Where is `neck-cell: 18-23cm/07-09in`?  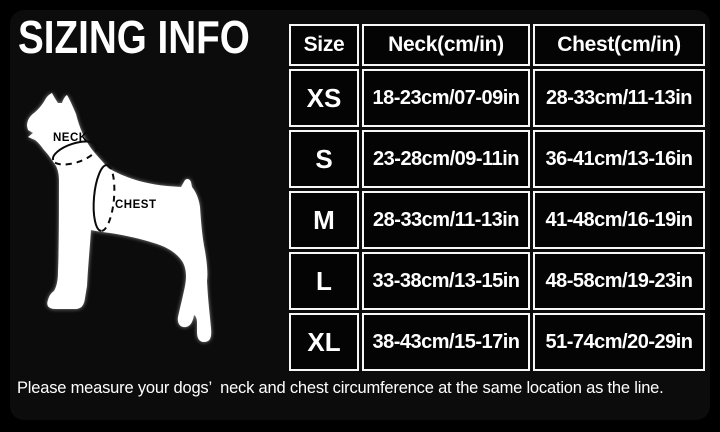 neck-cell: 18-23cm/07-09in is located at coordinates (446, 98).